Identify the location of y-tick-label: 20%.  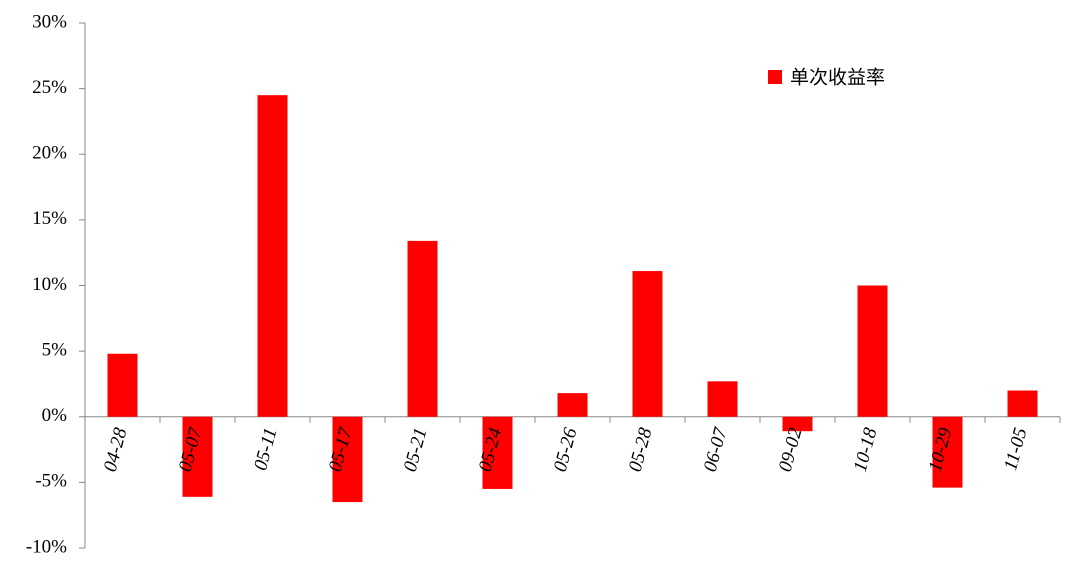
(49, 153).